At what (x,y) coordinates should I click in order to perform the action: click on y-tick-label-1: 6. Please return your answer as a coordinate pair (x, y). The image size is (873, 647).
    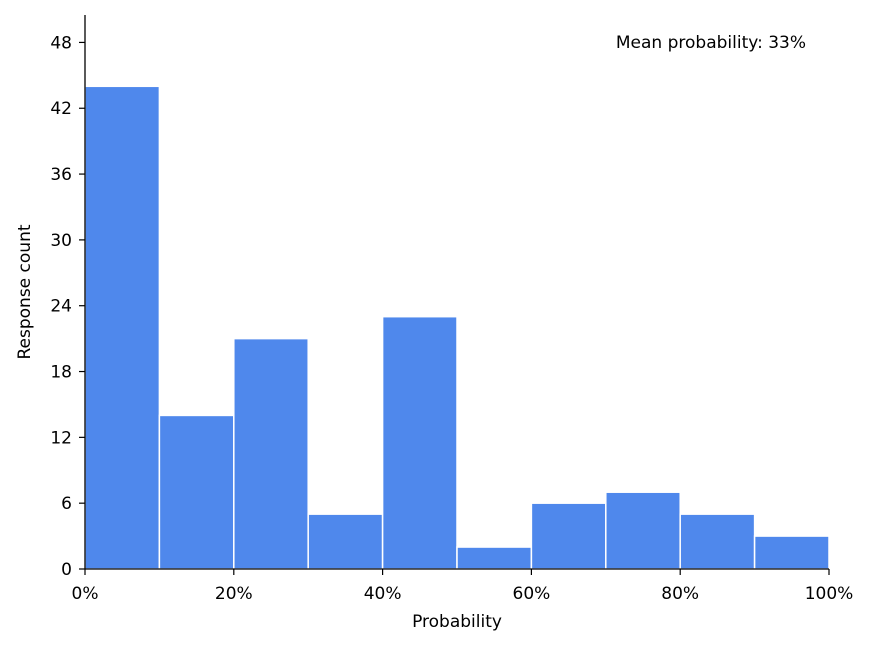
    Looking at the image, I should click on (66, 504).